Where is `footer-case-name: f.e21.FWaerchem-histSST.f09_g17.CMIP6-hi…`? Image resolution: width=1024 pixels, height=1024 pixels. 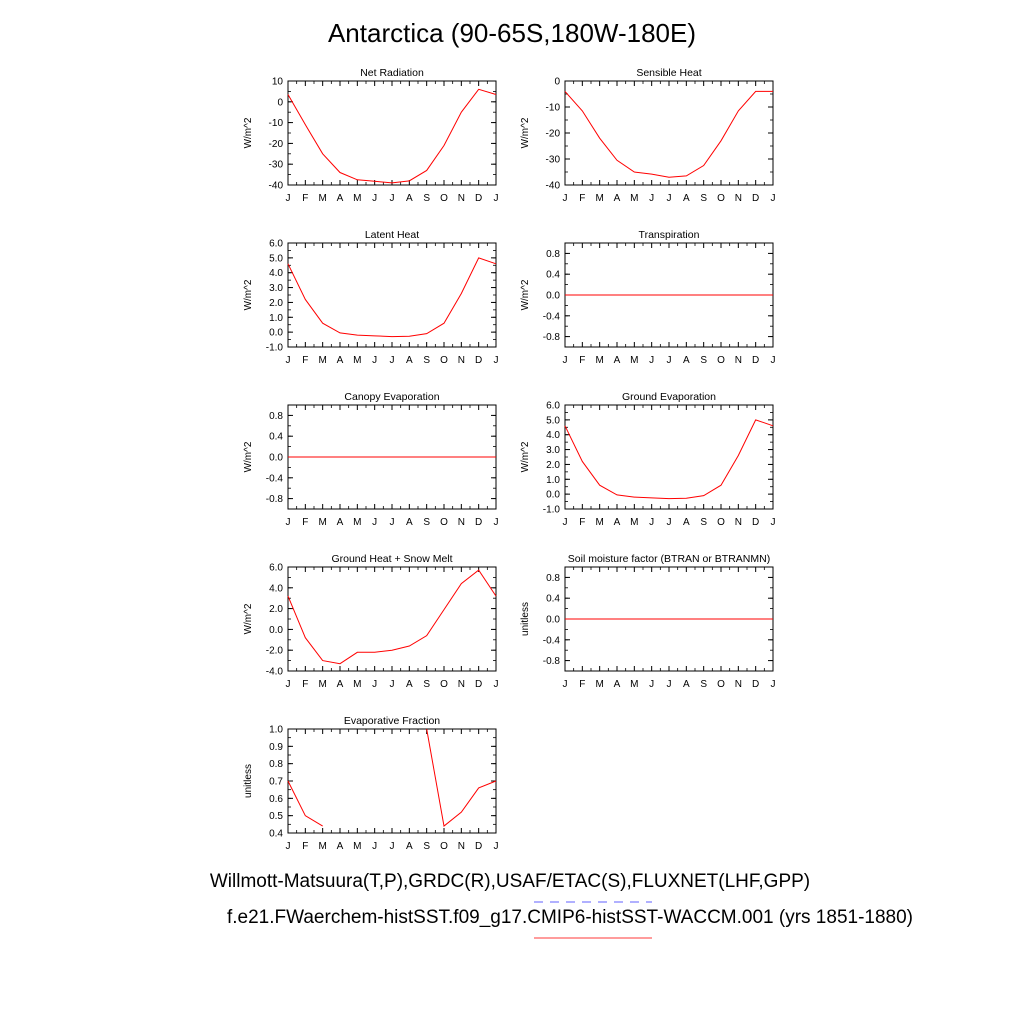
footer-case-name: f.e21.FWaerchem-histSST.f09_g17.CMIP6-hi… is located at coordinates (569, 917).